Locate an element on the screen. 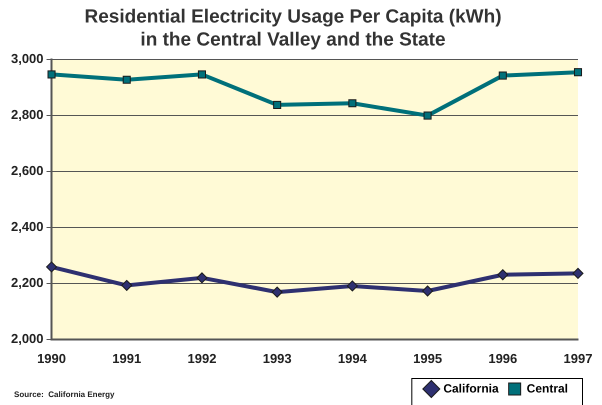 Image resolution: width=602 pixels, height=405 pixels. y-tick-label: 2,400 is located at coordinates (27, 226).